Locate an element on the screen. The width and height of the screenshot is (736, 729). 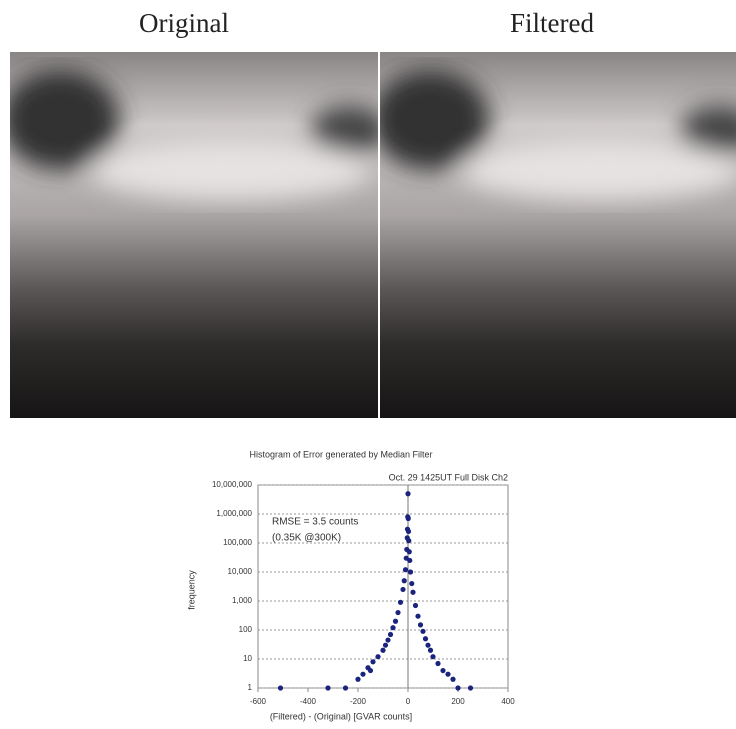
x-tick-label: -200 is located at coordinates (358, 701).